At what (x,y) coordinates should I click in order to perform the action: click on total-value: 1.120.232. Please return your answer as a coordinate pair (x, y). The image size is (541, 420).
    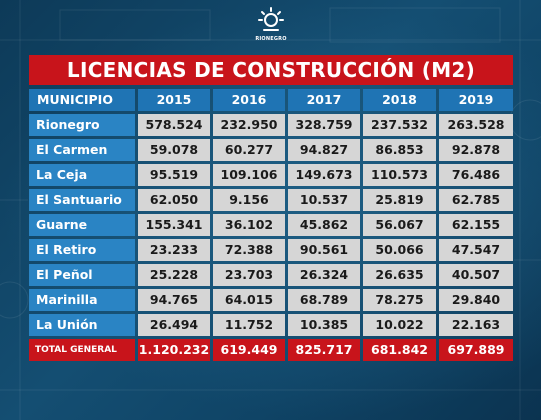
    Looking at the image, I should click on (174, 350).